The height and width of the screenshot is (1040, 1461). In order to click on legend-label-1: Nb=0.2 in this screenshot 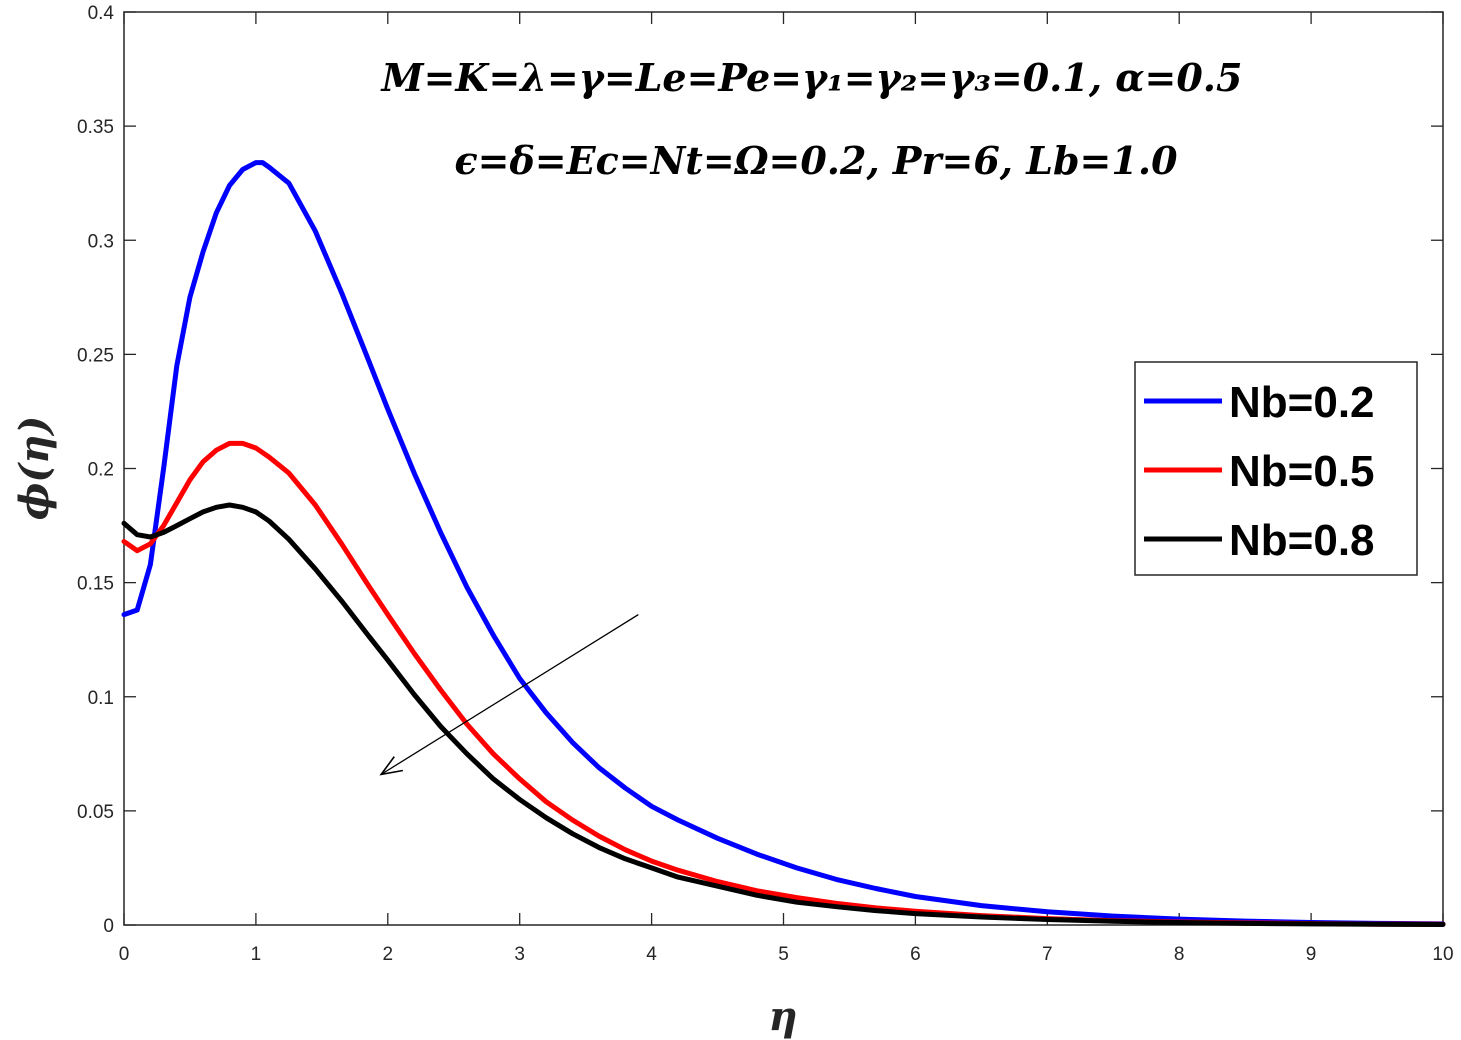, I will do `click(1302, 402)`.